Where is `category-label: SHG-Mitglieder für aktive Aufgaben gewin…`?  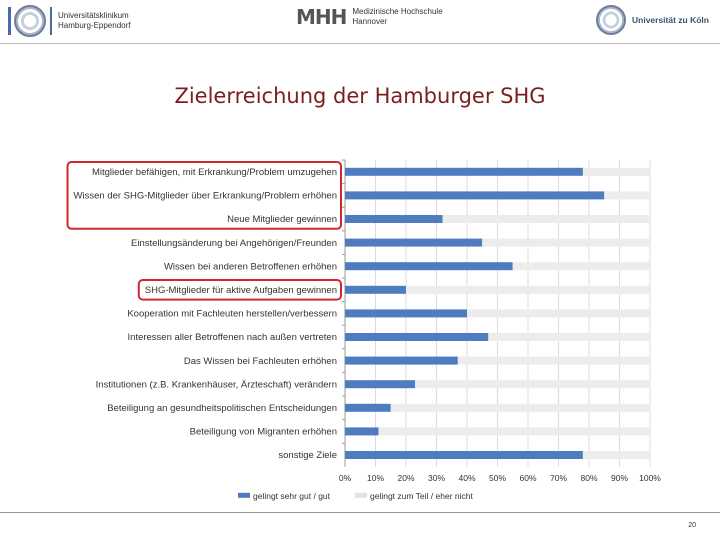 category-label: SHG-Mitglieder für aktive Aufgaben gewin… is located at coordinates (241, 290).